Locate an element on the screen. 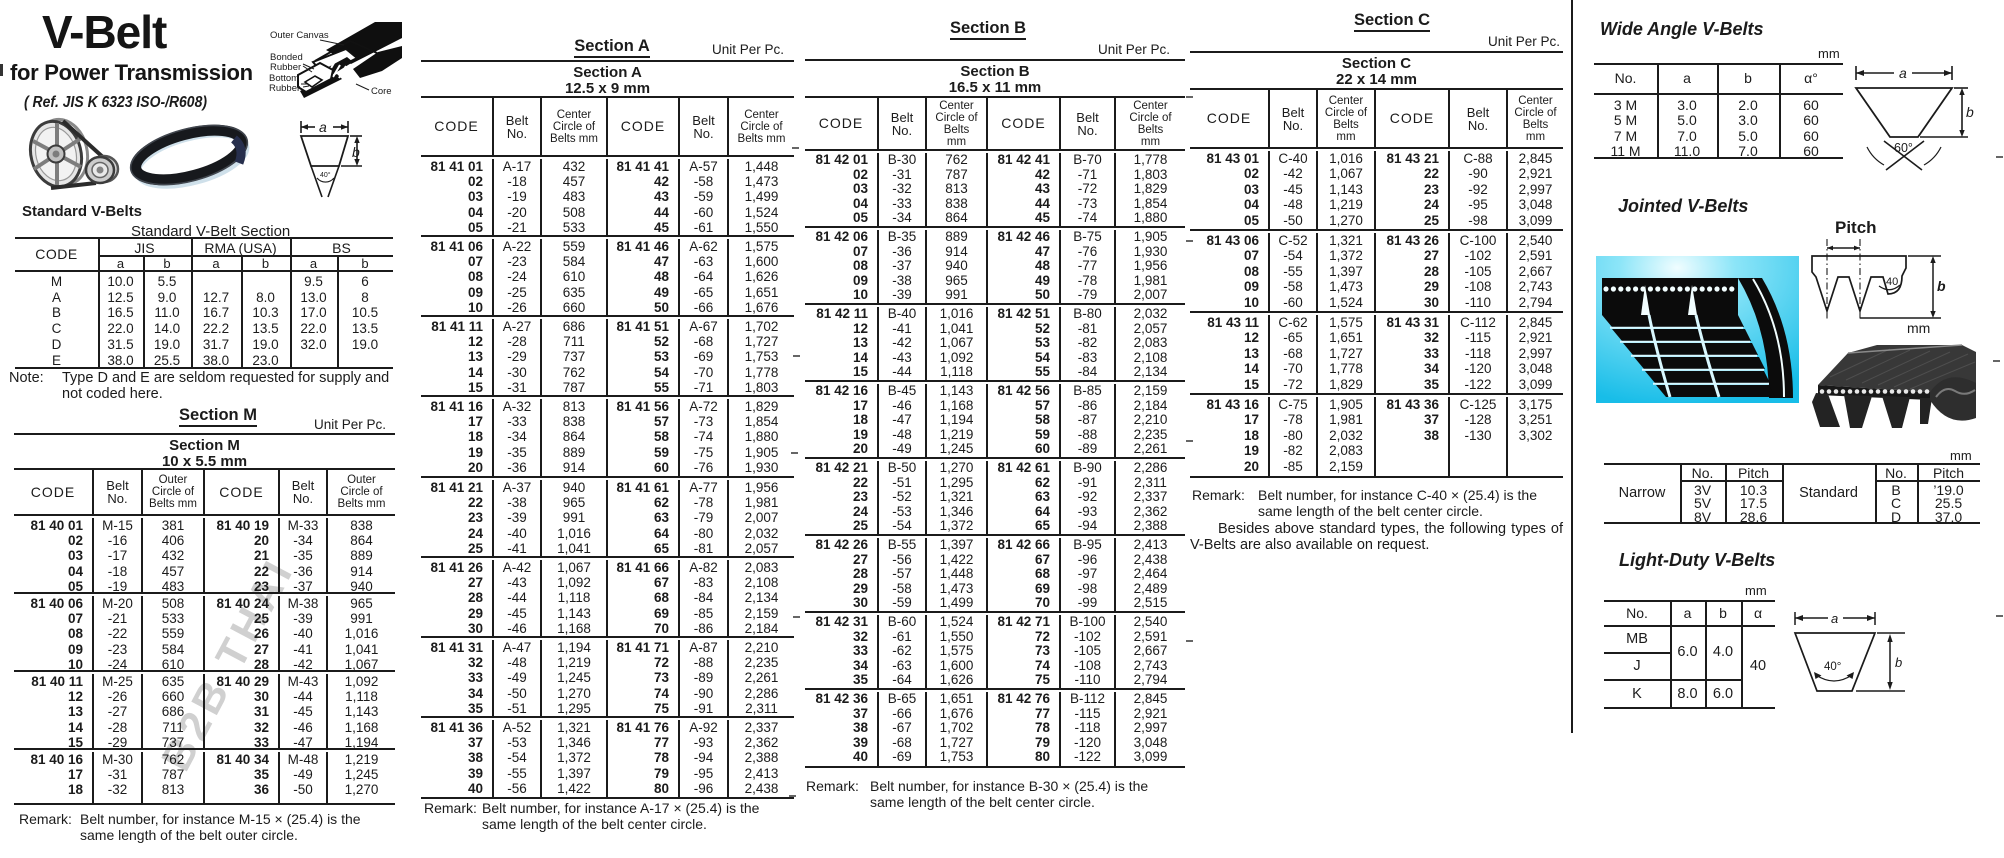 The height and width of the screenshot is (858, 2004). svg-text: Pitch is located at coordinates (1856, 227).